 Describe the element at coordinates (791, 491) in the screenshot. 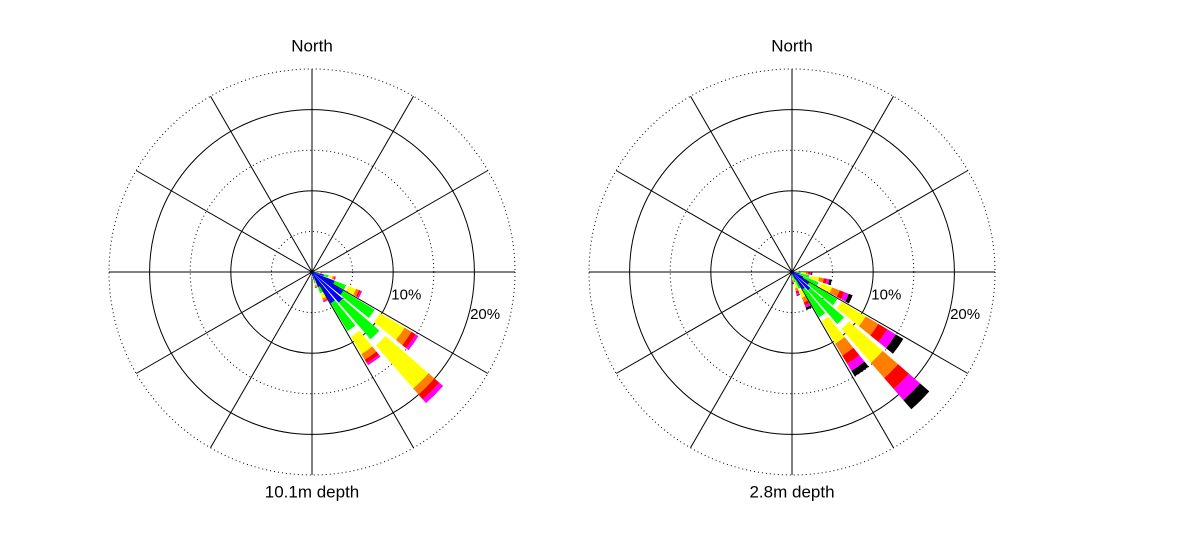

I see `depth-label: 2.8m depth` at that location.